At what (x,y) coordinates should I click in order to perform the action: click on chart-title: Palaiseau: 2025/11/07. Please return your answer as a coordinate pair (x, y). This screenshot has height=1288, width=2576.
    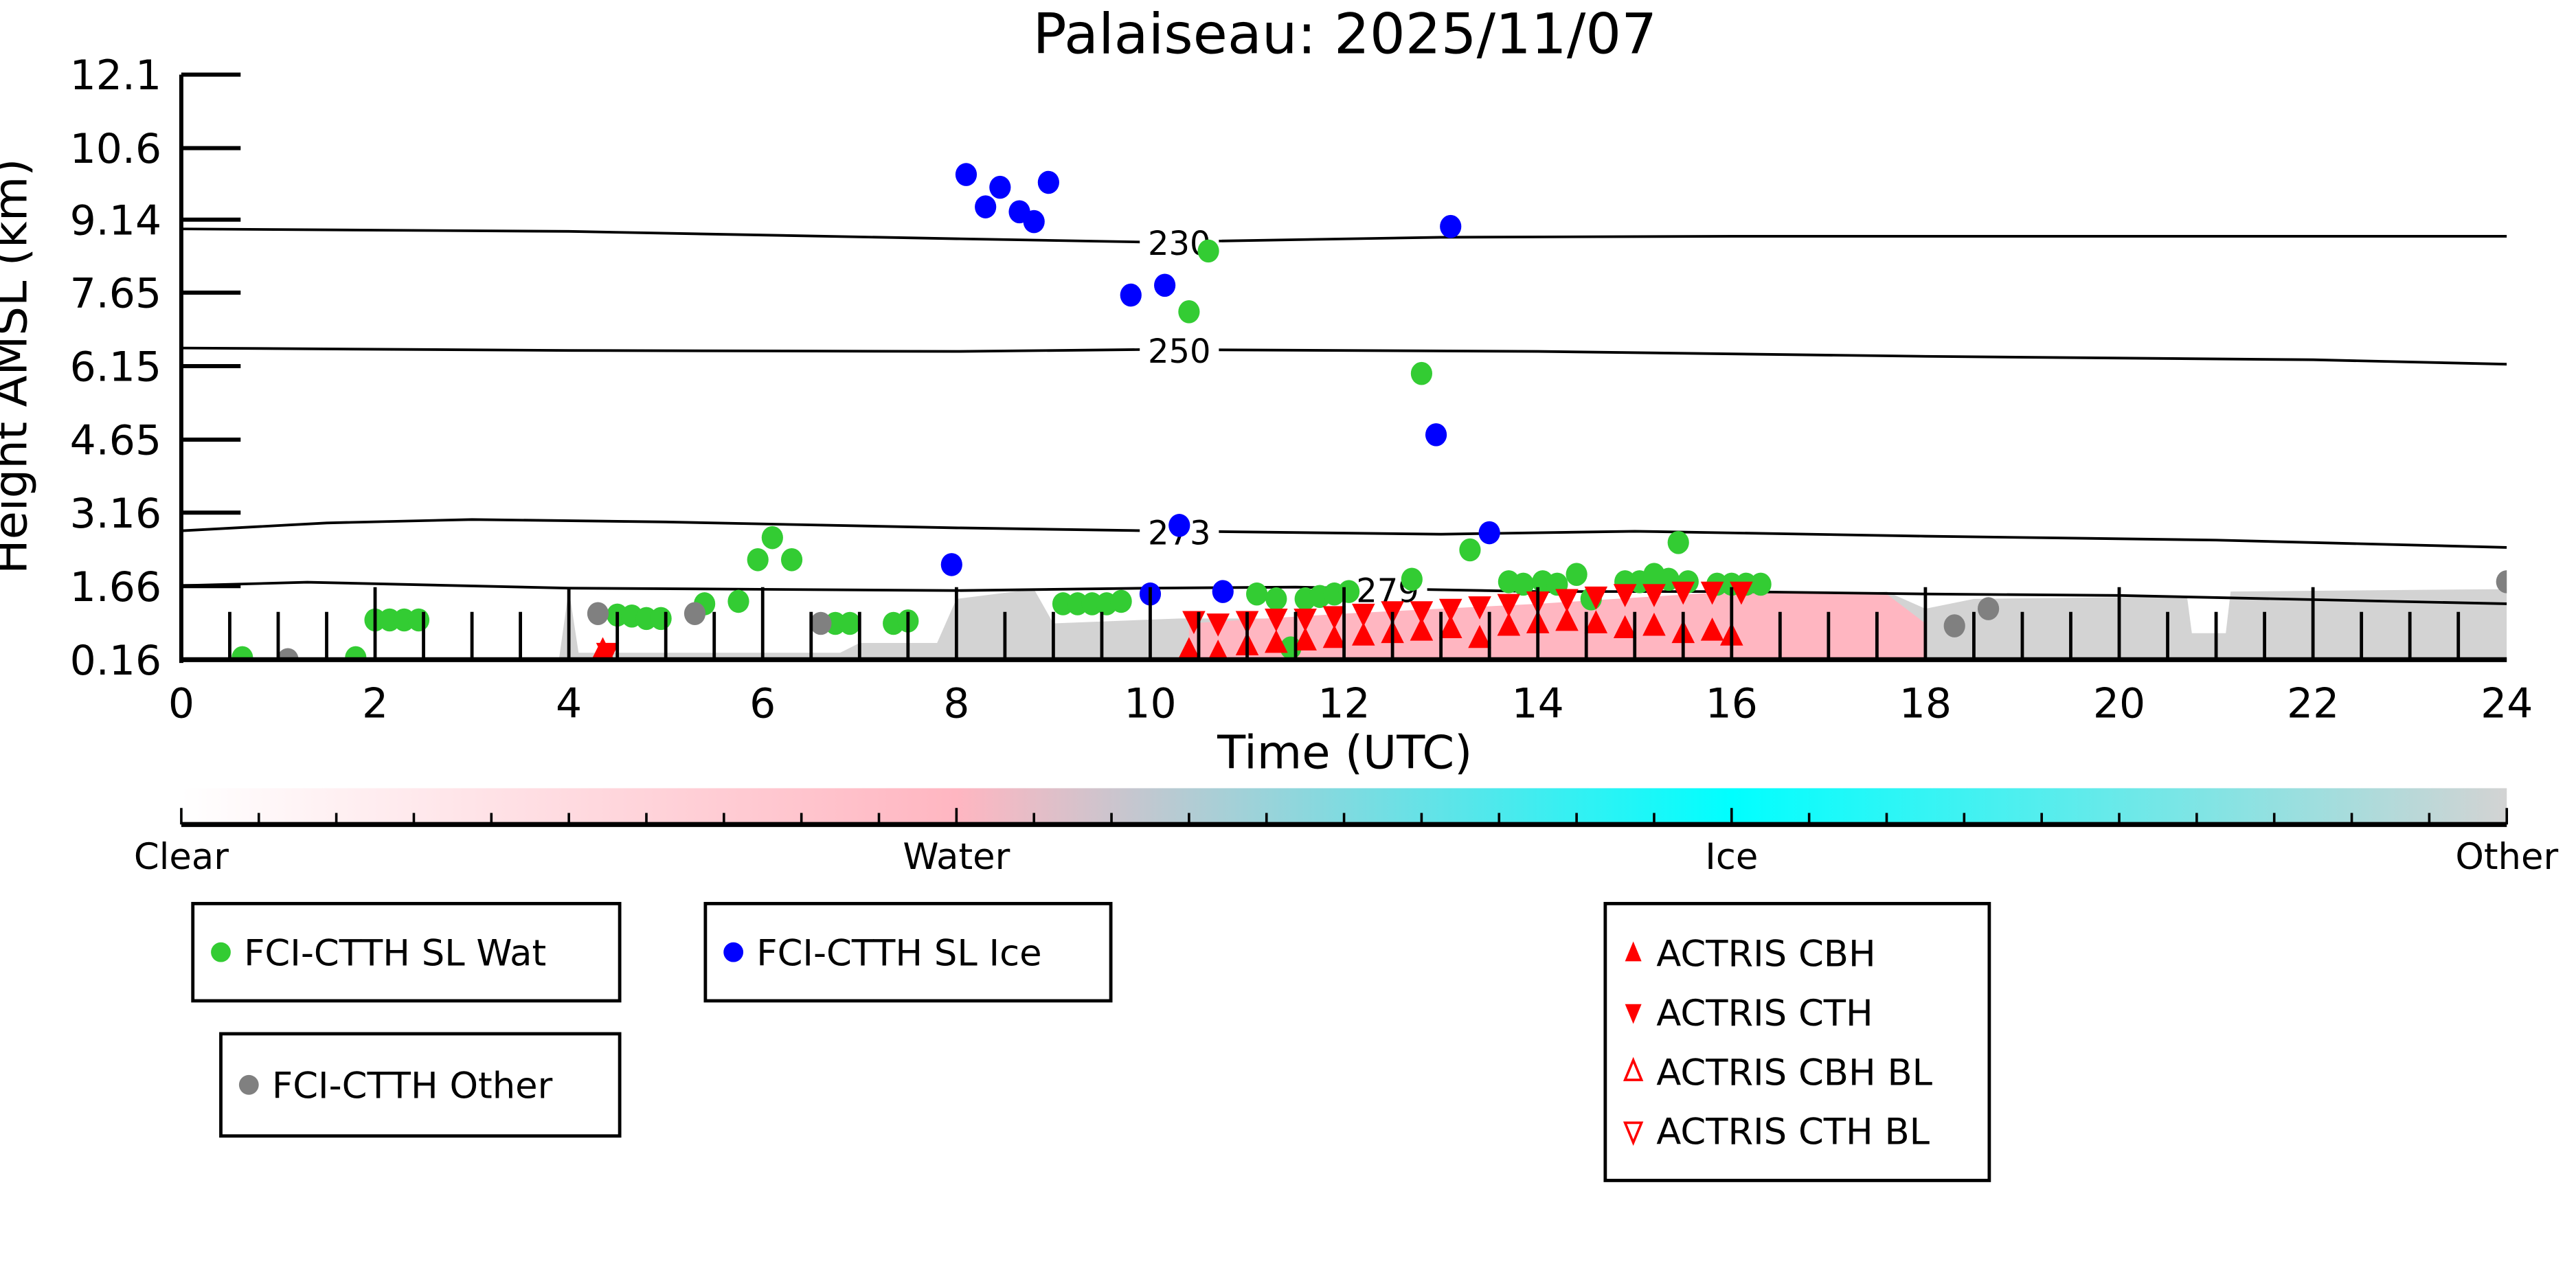
    Looking at the image, I should click on (1344, 34).